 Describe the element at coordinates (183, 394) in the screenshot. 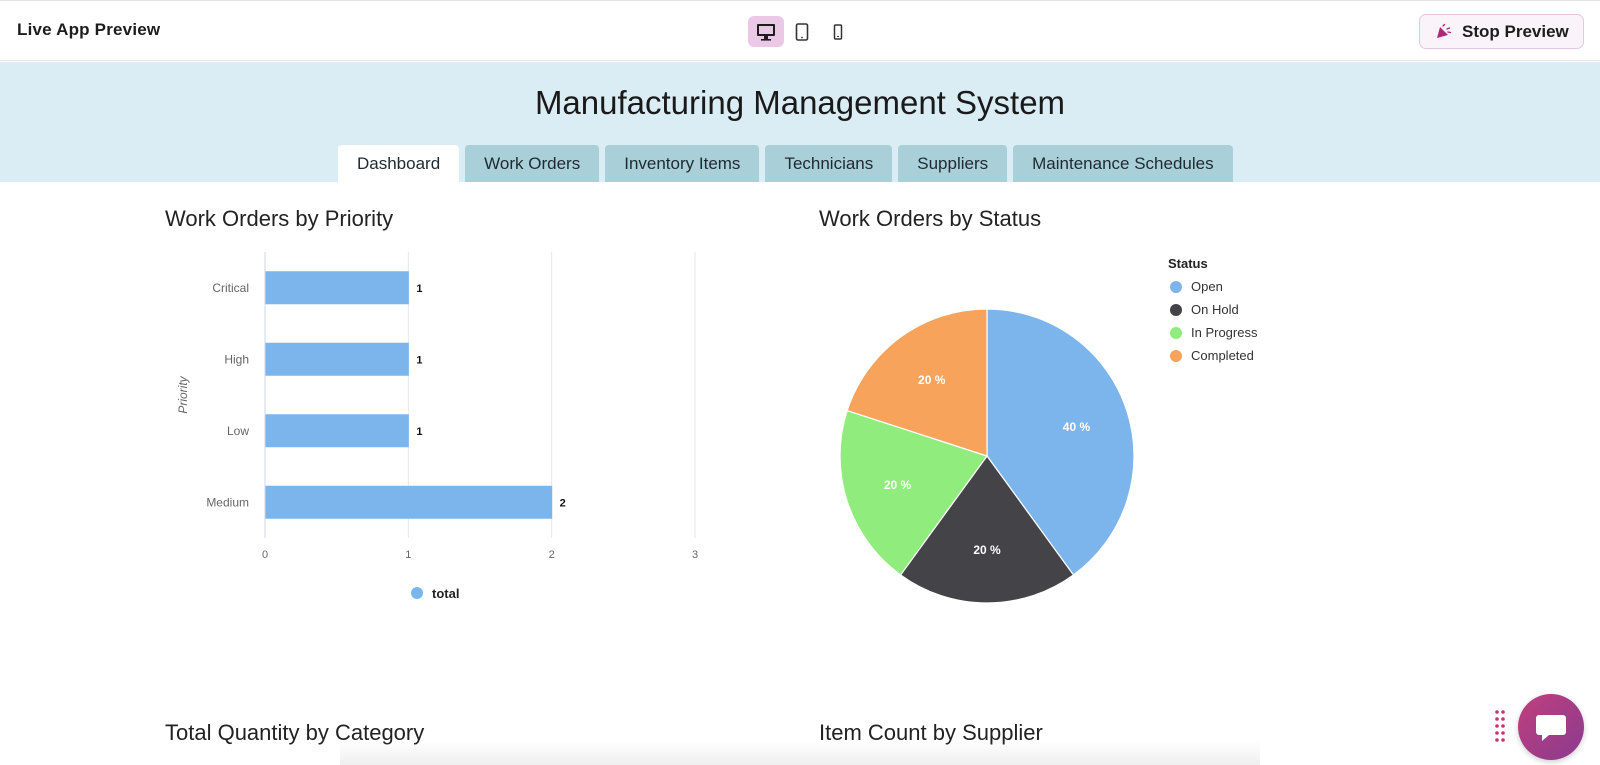

I see `y-axis-title: Priority` at that location.